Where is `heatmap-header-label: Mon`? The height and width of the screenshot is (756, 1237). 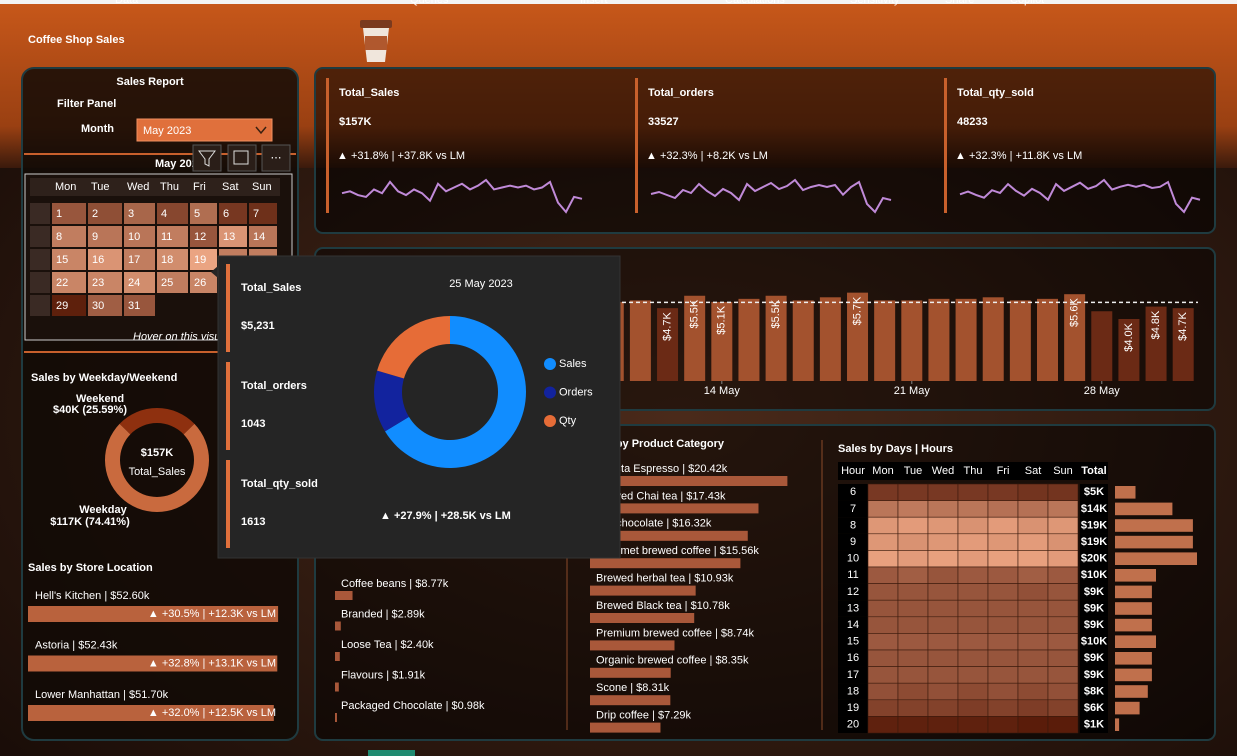
heatmap-header-label: Mon is located at coordinates (882, 471).